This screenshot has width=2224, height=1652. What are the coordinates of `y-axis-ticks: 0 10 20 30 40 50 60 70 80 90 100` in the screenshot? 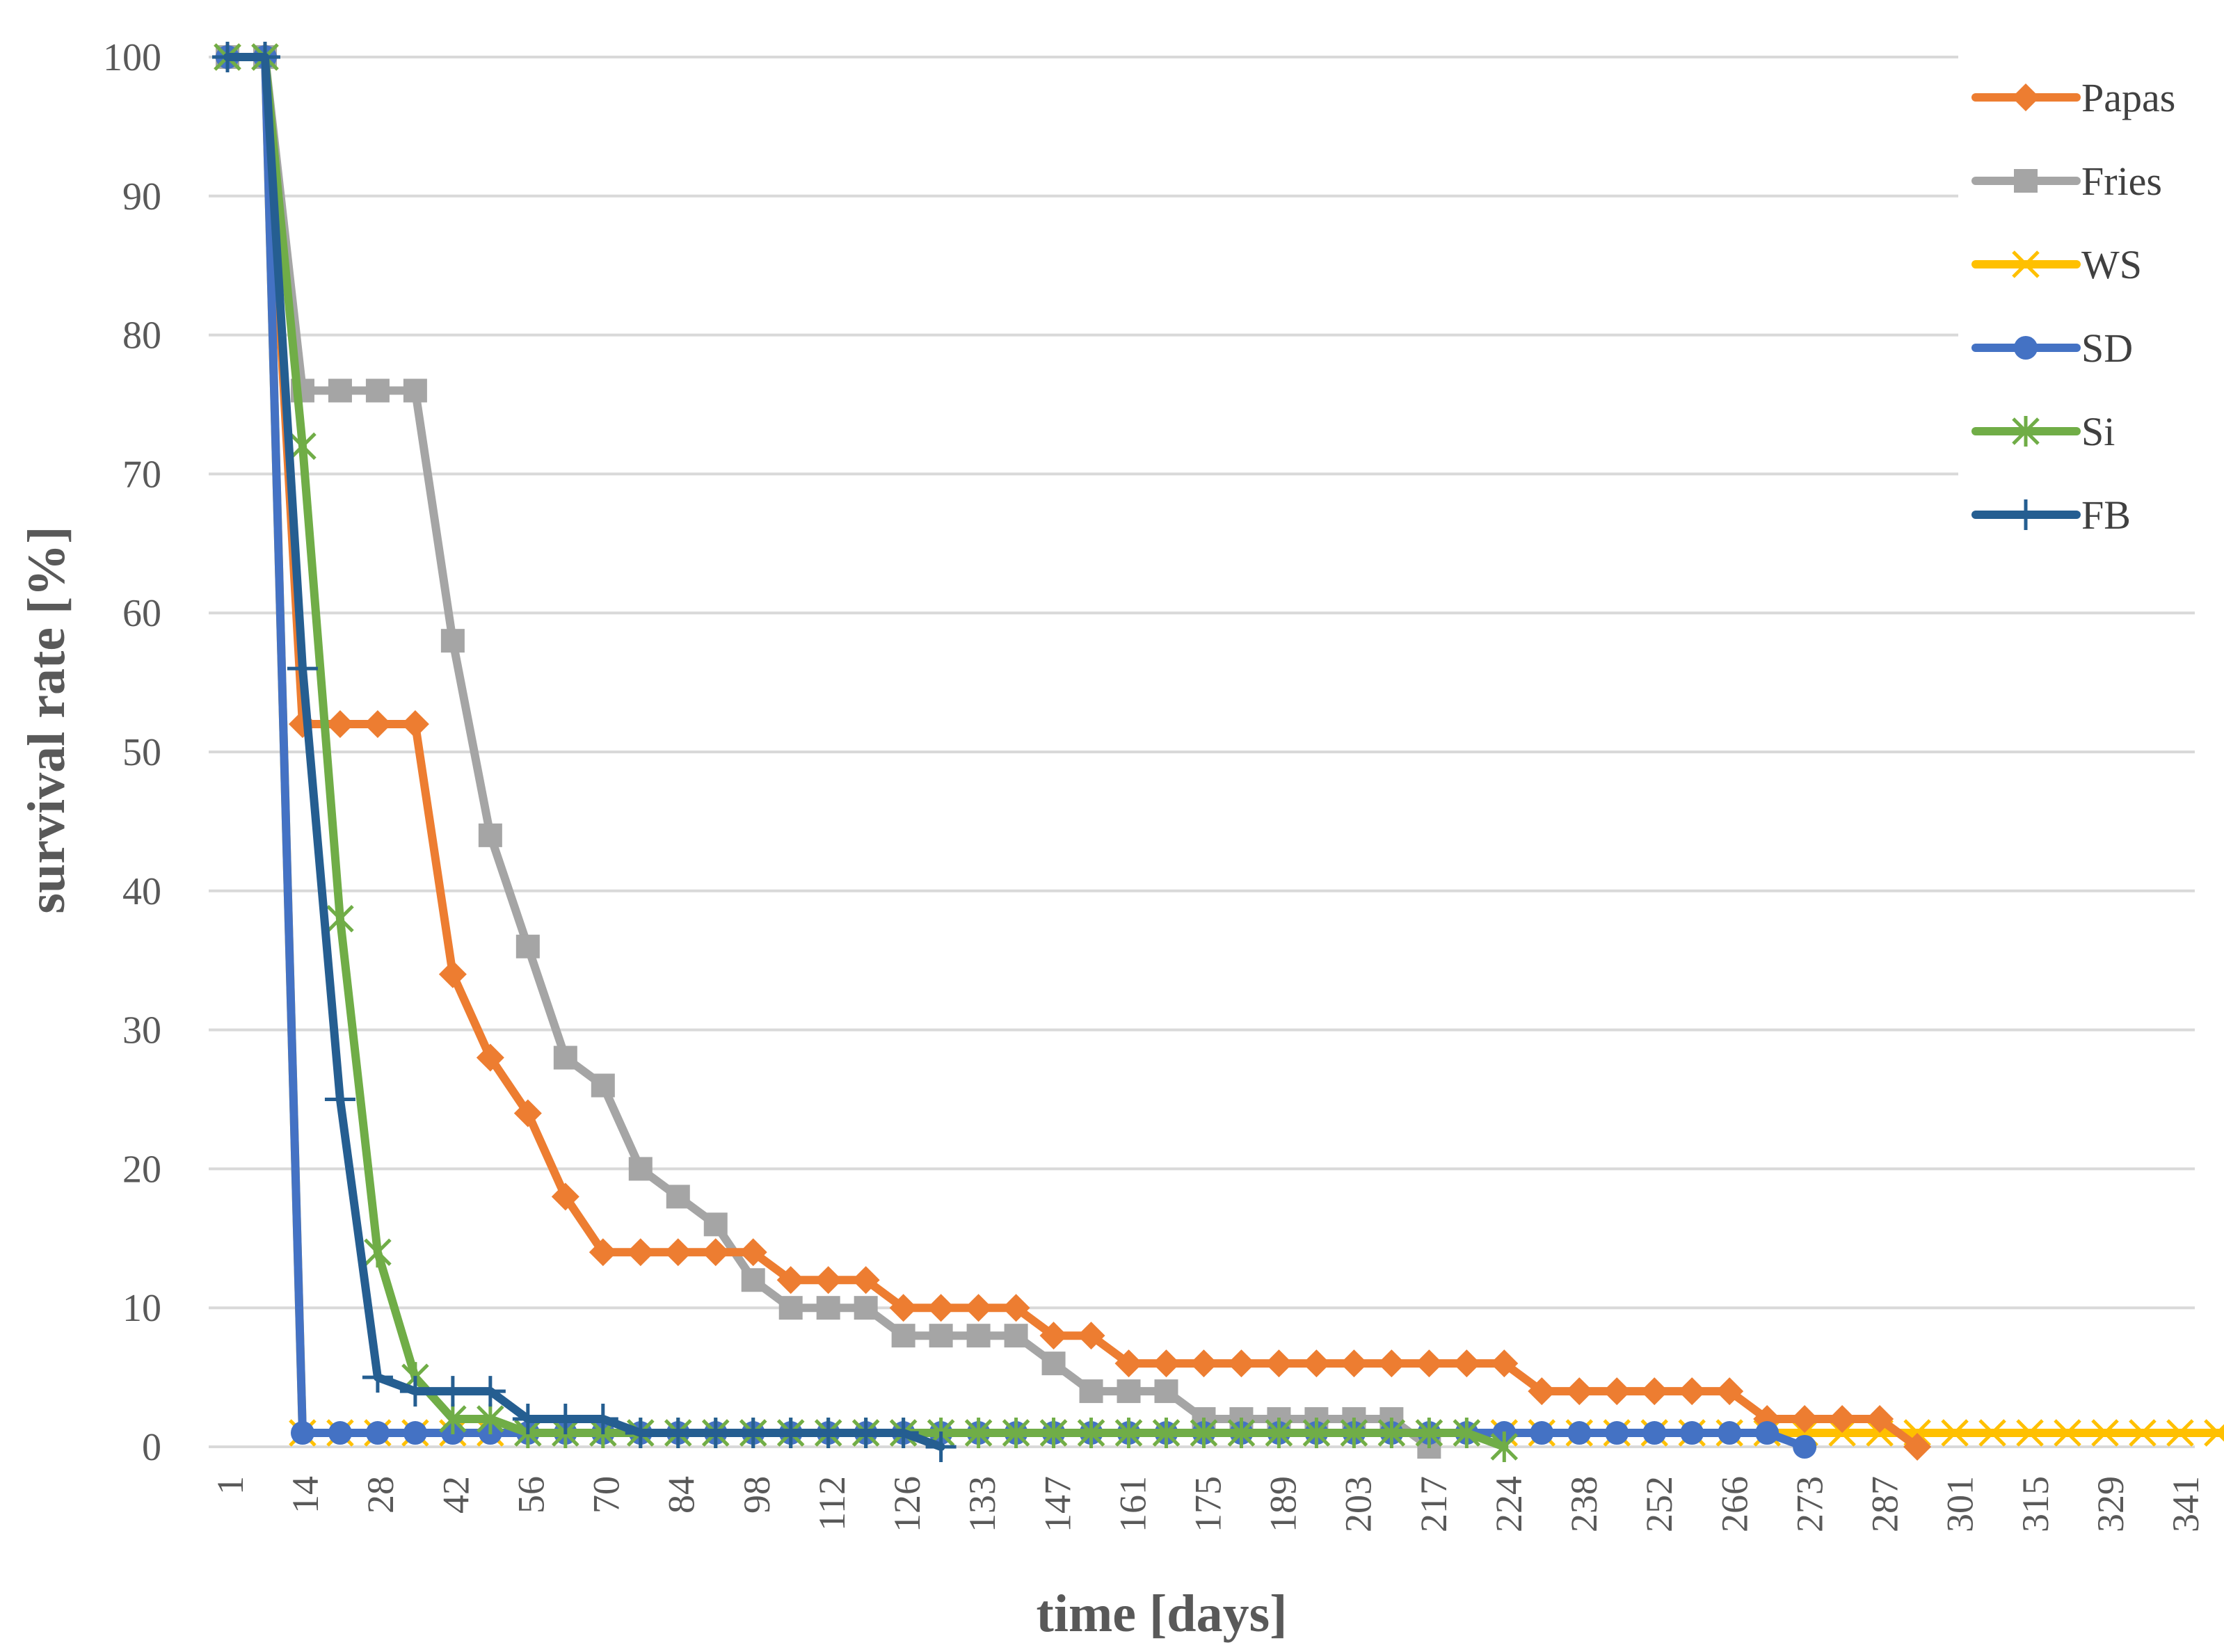 It's located at (132, 752).